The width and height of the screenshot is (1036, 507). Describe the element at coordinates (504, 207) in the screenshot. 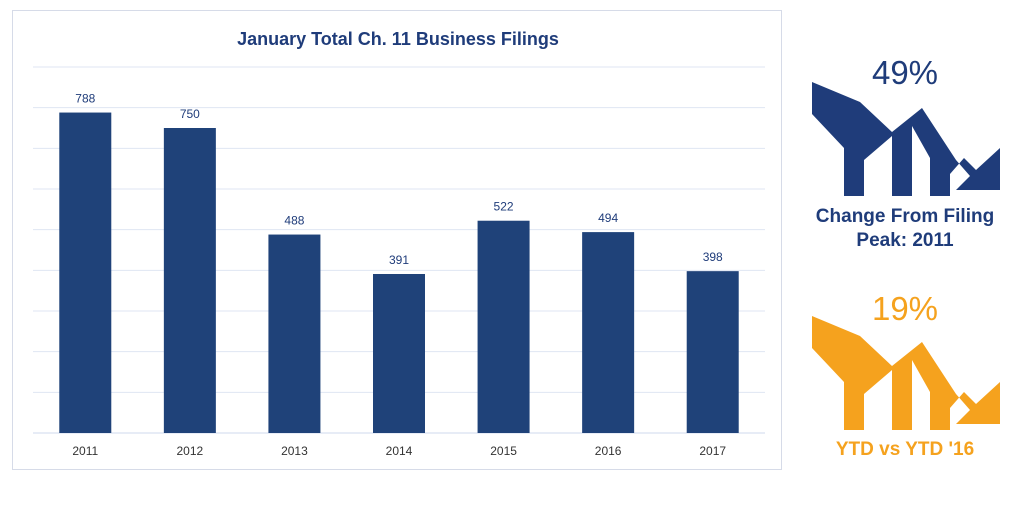

I see `data-label-2015: 522` at that location.